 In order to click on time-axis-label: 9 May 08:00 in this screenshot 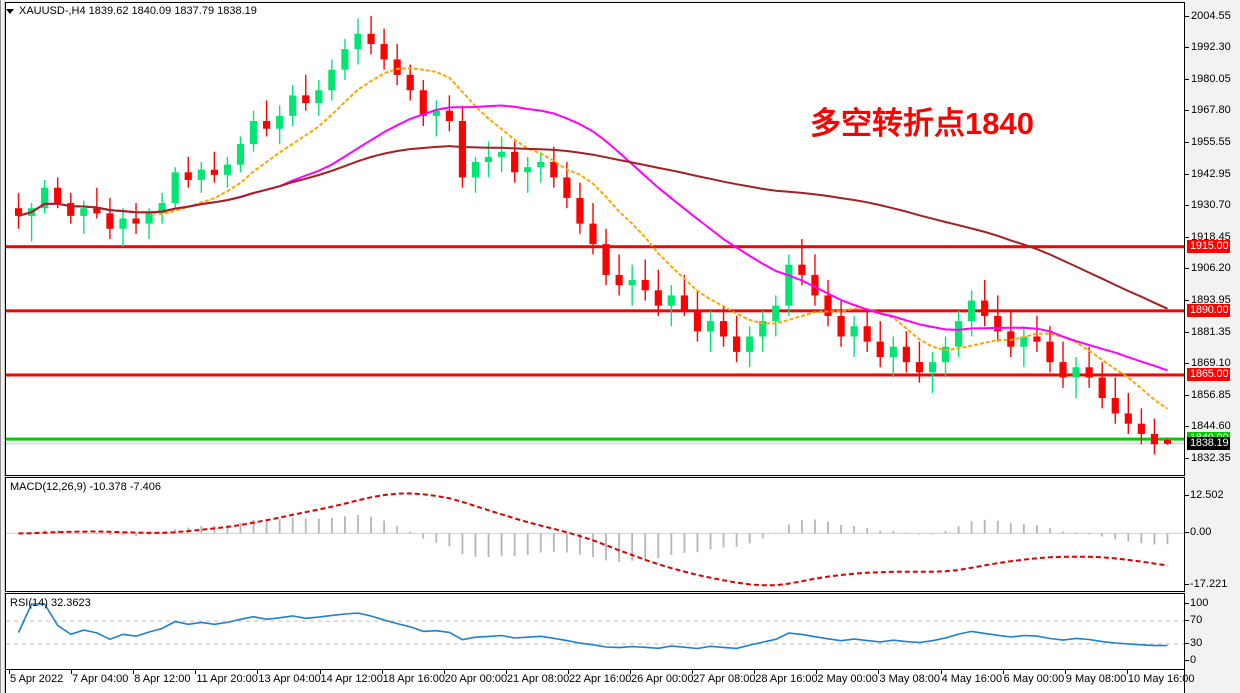, I will do `click(1096, 679)`.